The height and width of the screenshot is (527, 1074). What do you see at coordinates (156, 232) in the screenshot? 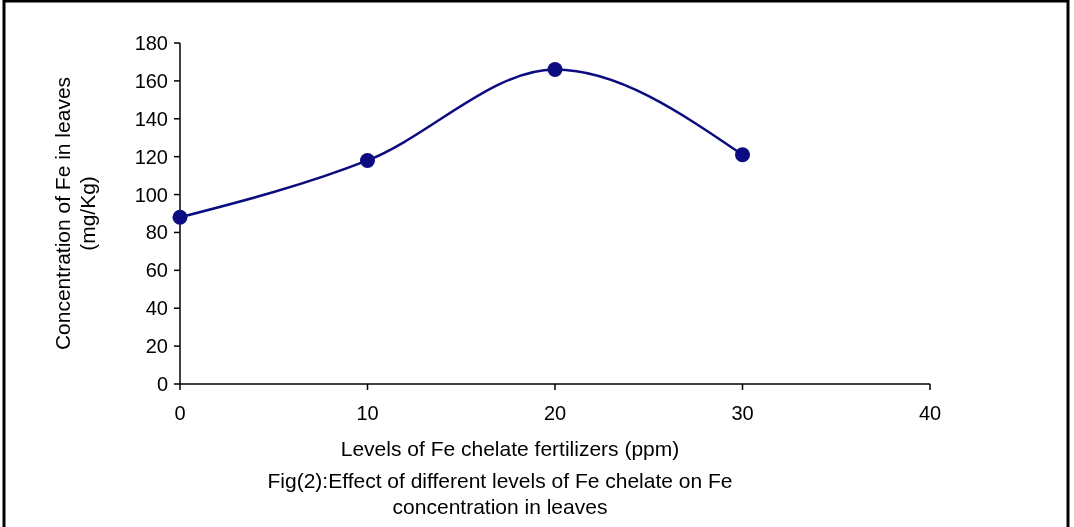
I see `y-tick-label: 80` at bounding box center [156, 232].